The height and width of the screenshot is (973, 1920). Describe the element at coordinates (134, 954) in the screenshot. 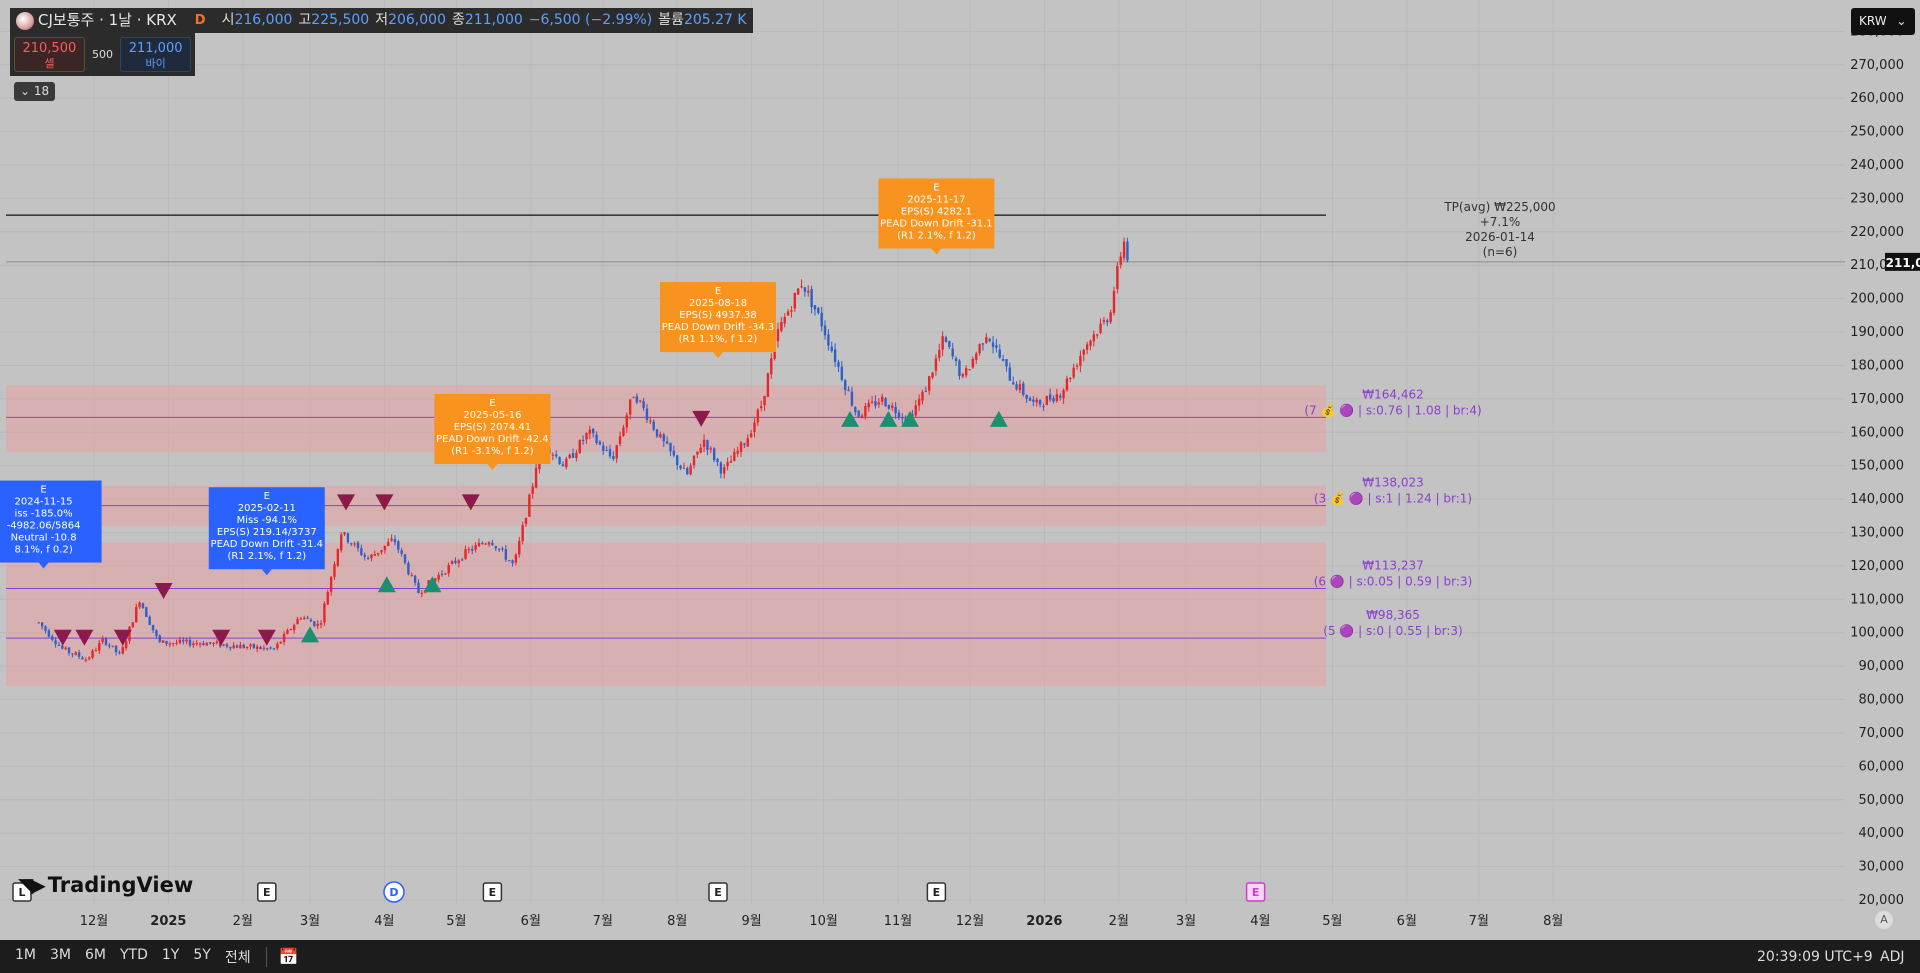

I see `range-YTD: YTD` at that location.